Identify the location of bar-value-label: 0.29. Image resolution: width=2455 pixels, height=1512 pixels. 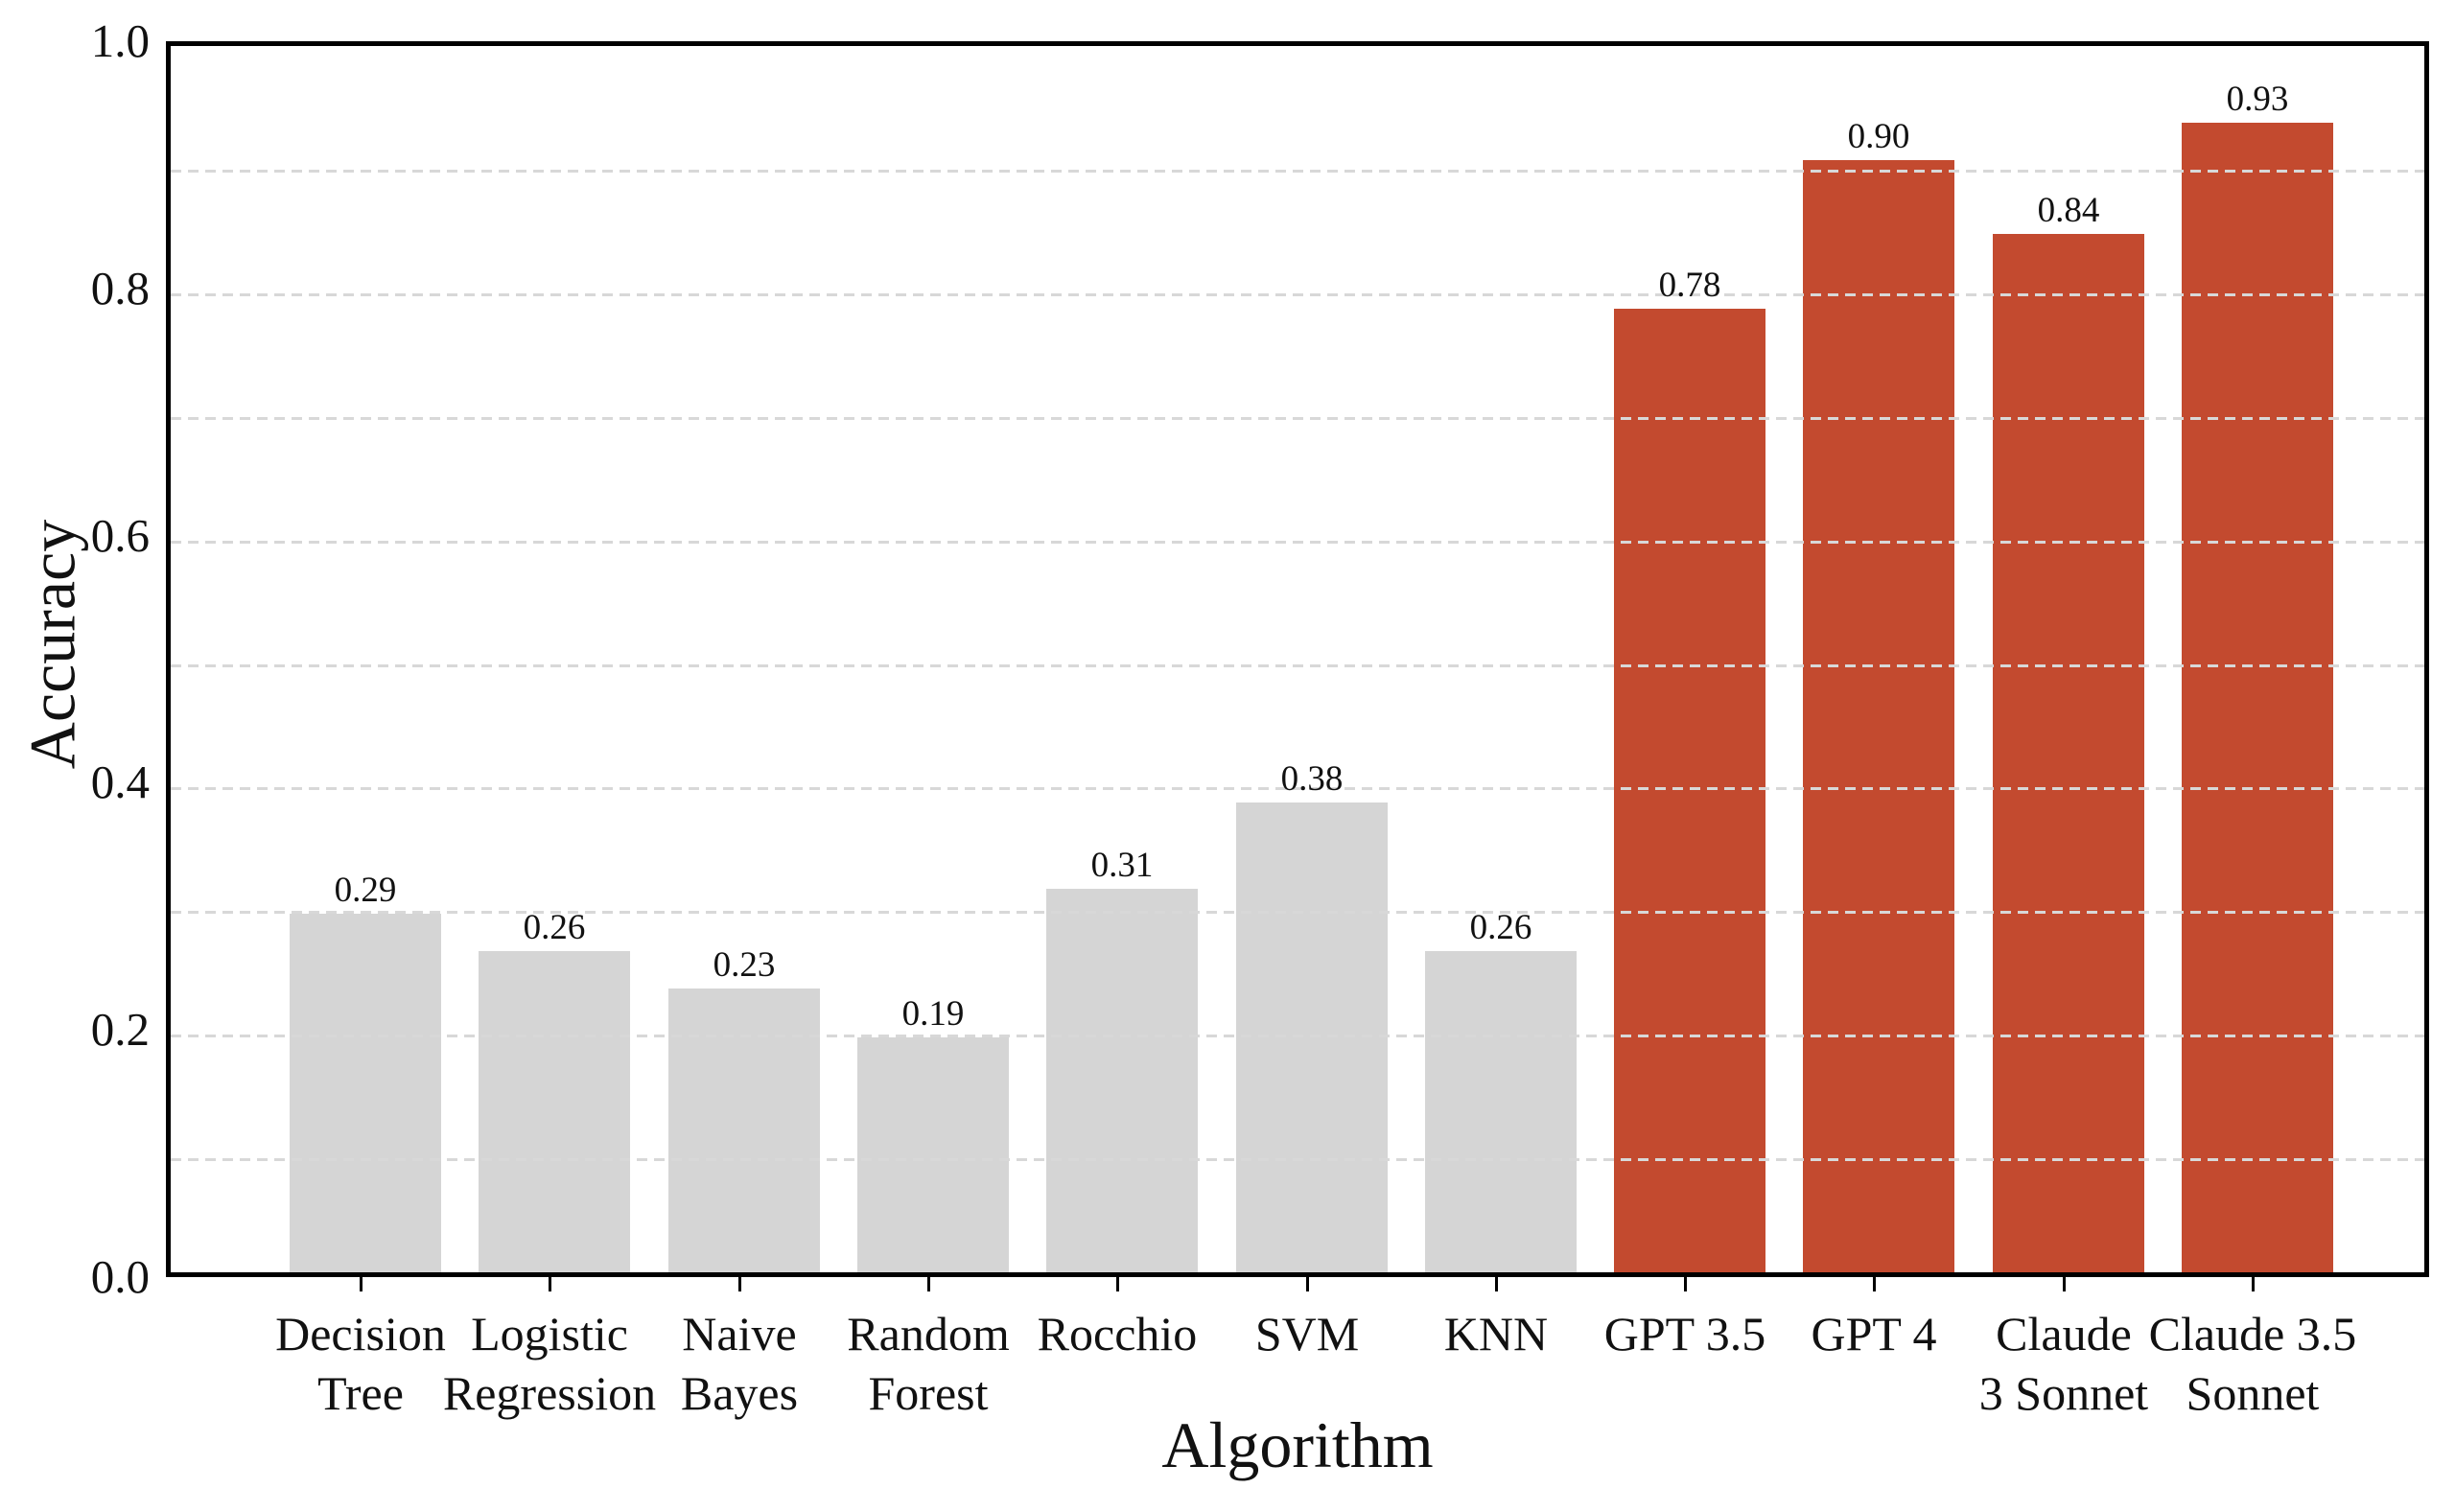
(365, 890).